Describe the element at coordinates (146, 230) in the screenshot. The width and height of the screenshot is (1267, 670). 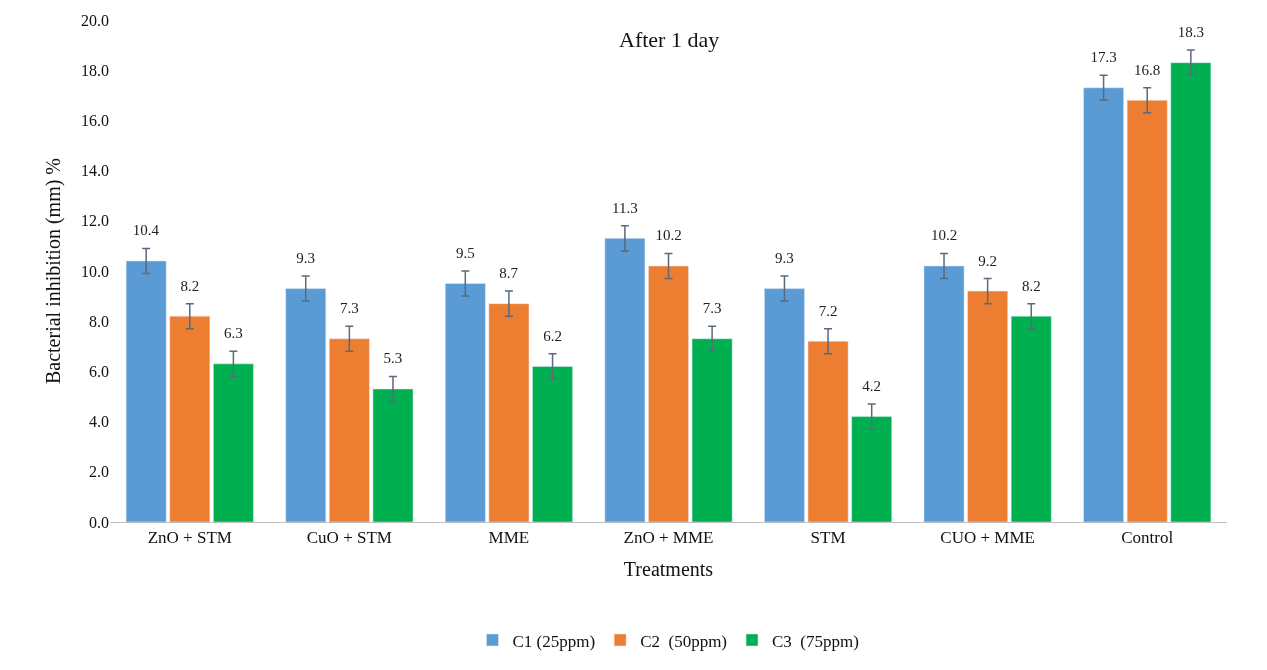
I see `data-label: 10.4` at that location.